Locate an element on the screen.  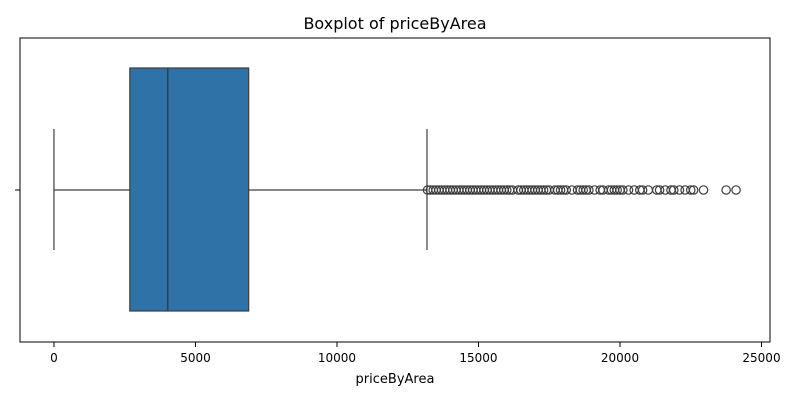
x-tick-label: 20000 is located at coordinates (620, 358).